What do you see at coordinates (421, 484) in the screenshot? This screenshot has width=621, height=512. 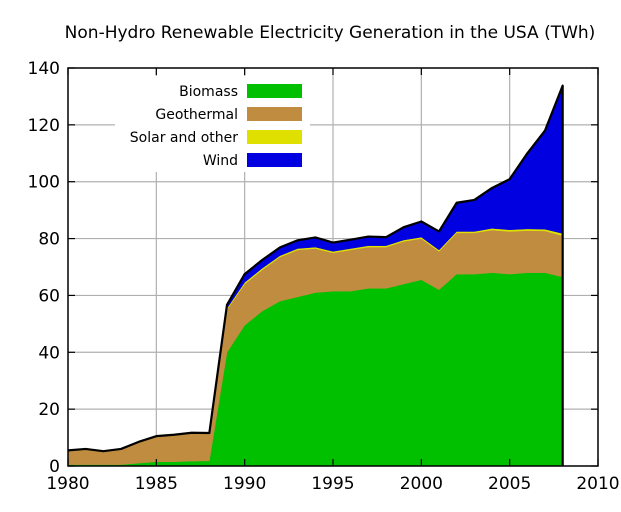 I see `x-tick-label: 2000` at bounding box center [421, 484].